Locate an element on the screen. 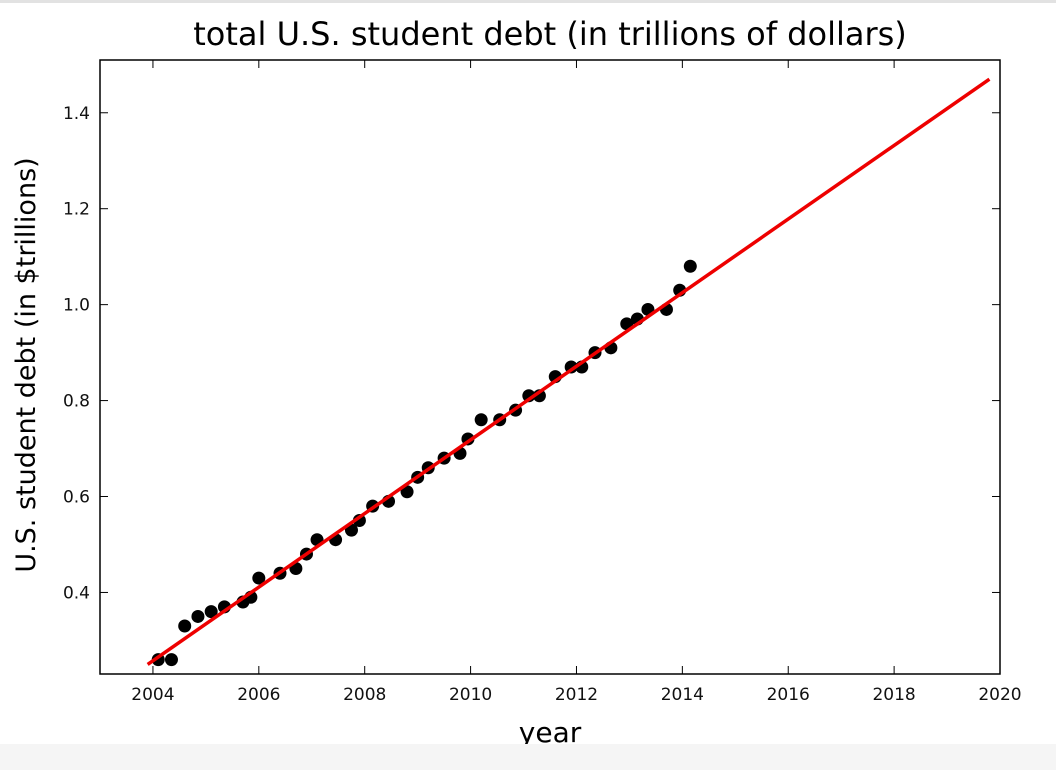 This screenshot has height=774, width=1056. y-tick-label: 1.4 is located at coordinates (76, 114).